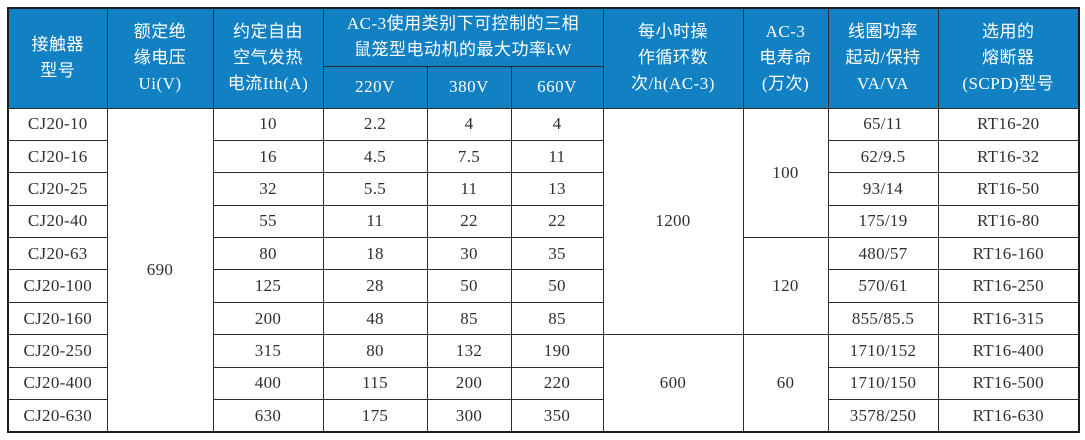  Describe the element at coordinates (785, 383) in the screenshot. I see `cell-life-merged-c: 60` at that location.